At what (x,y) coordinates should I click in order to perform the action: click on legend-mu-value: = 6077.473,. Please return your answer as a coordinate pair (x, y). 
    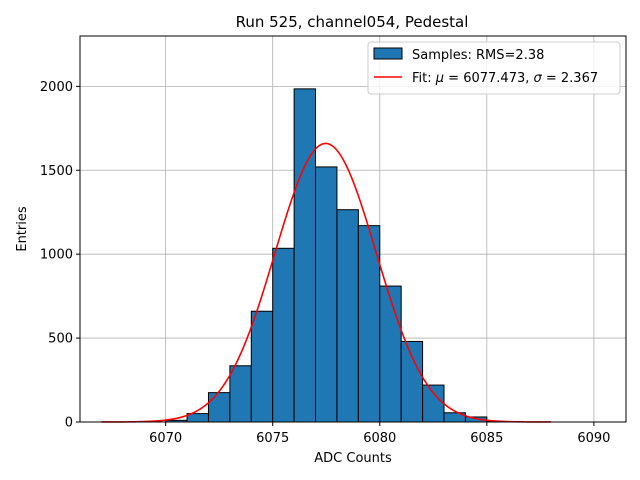
    Looking at the image, I should click on (488, 78).